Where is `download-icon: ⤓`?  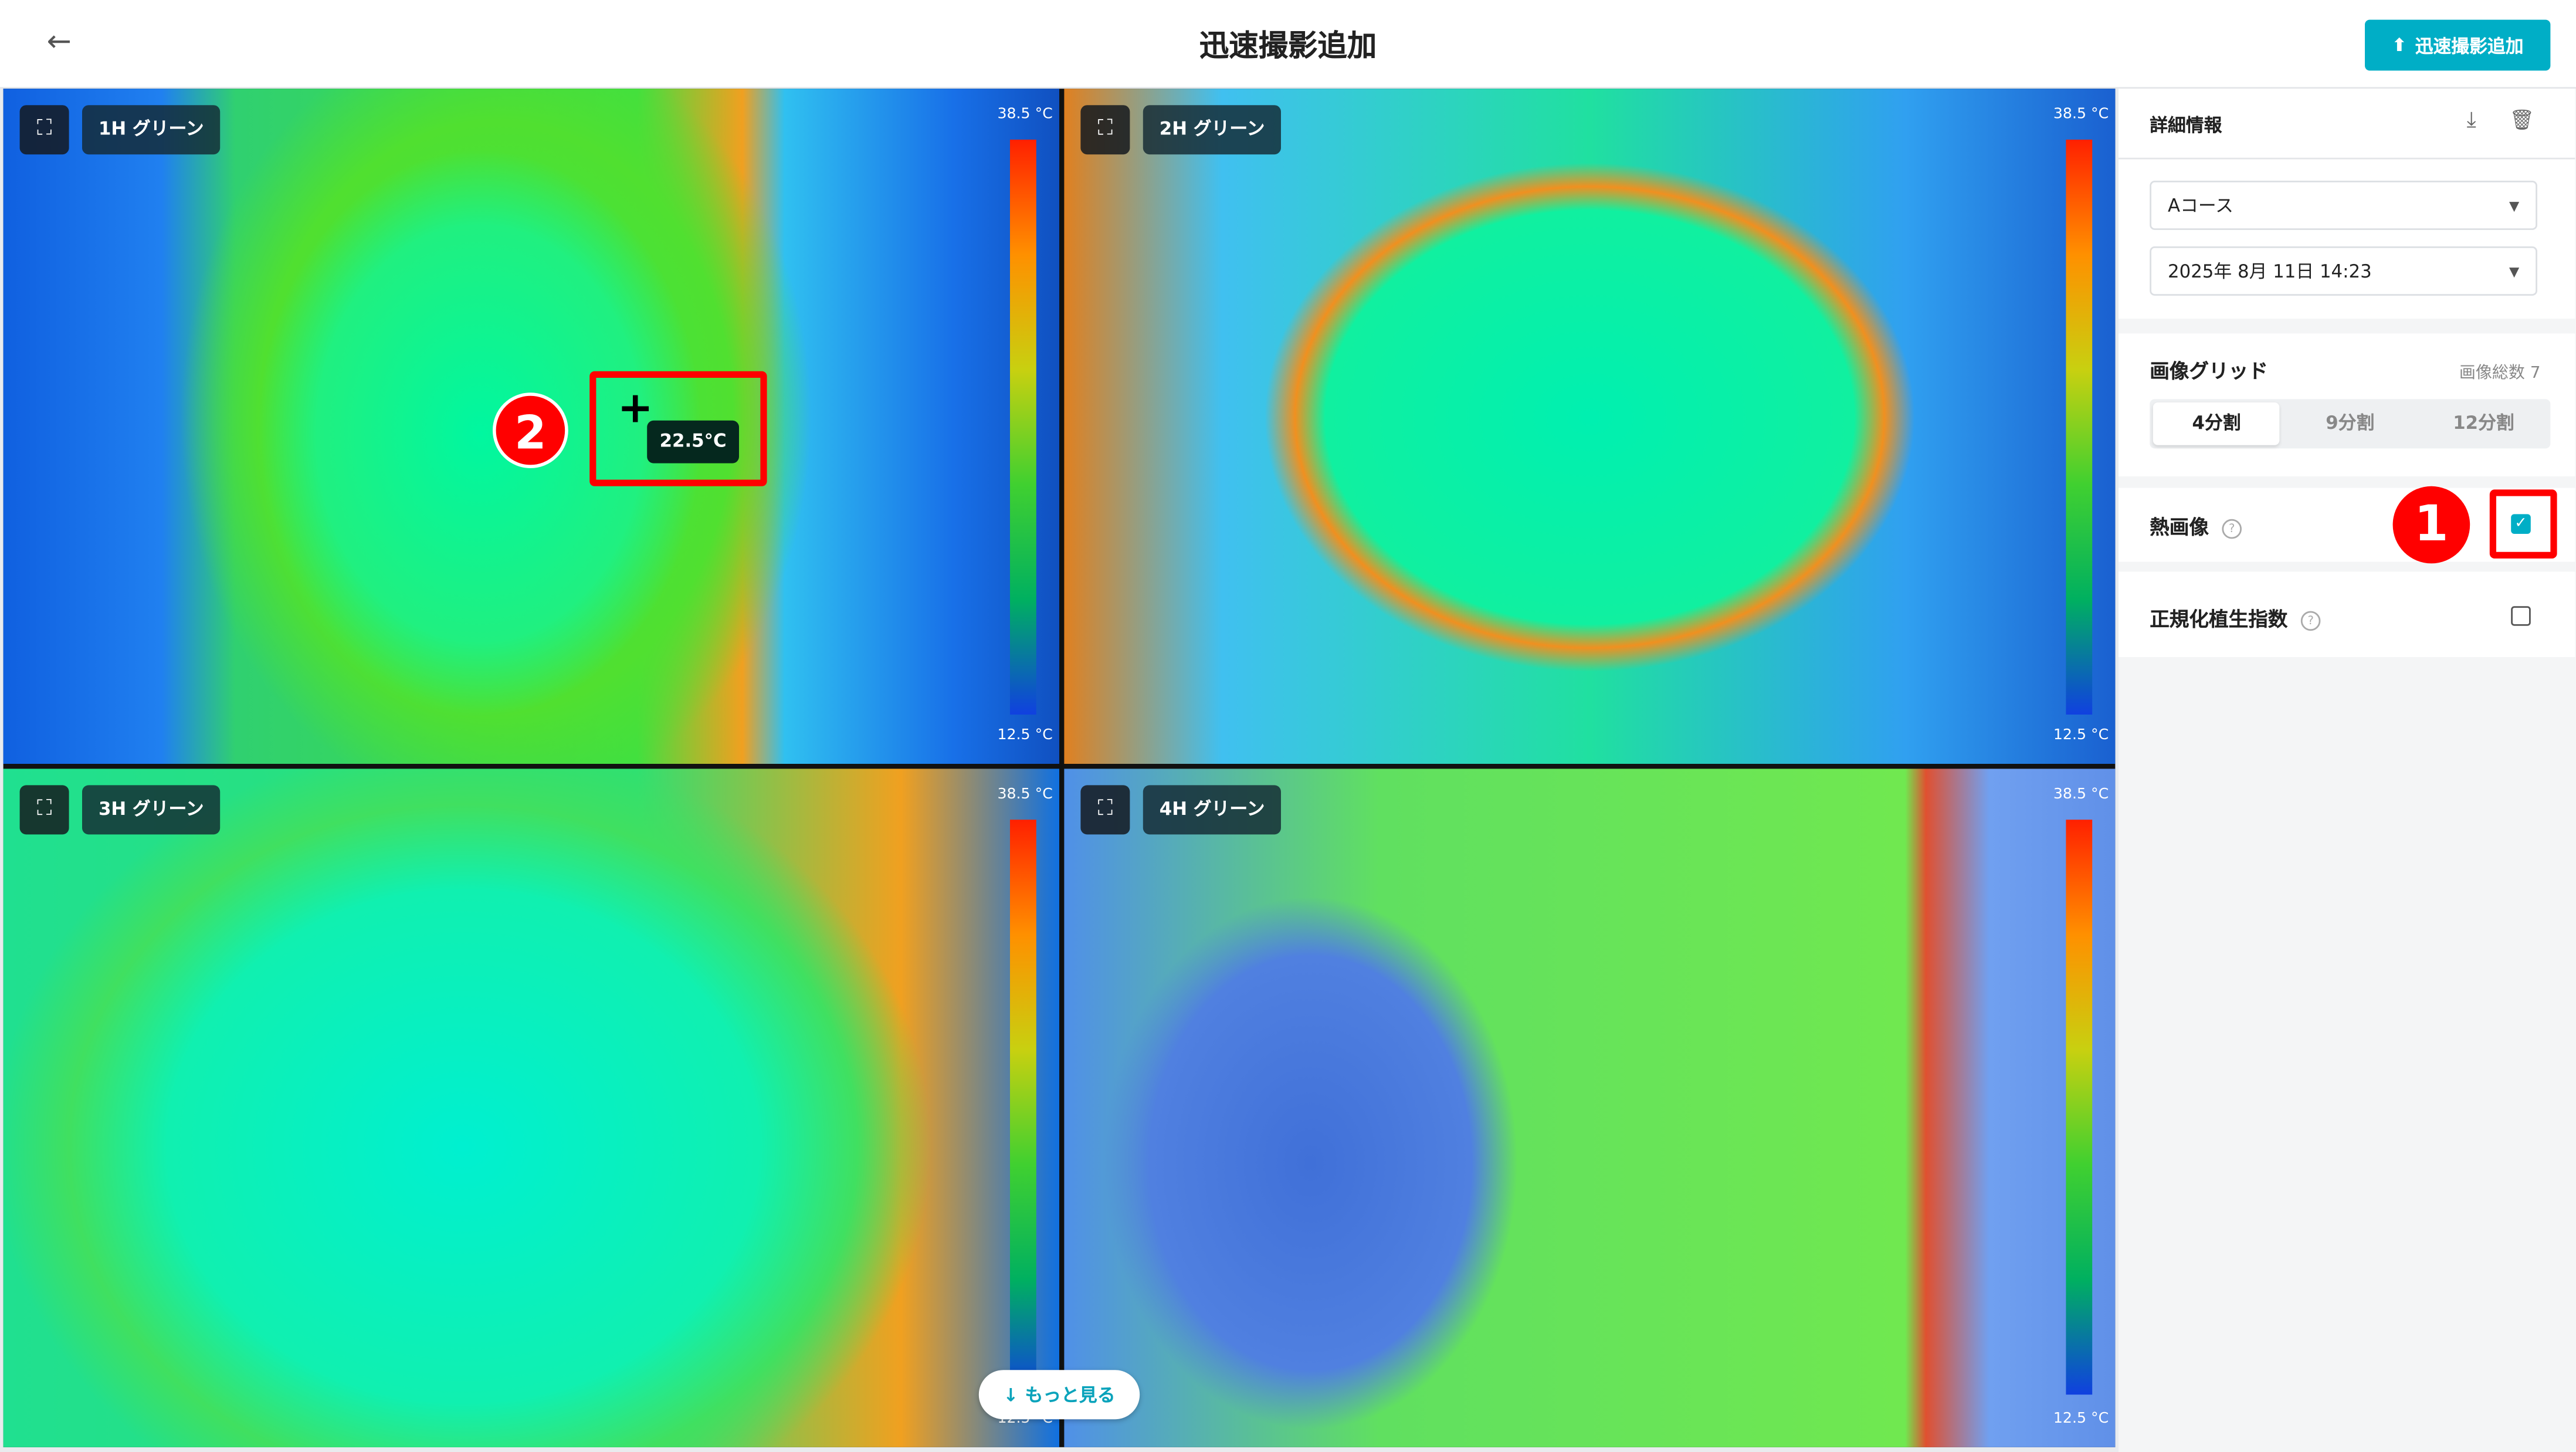 download-icon: ⤓ is located at coordinates (2471, 120).